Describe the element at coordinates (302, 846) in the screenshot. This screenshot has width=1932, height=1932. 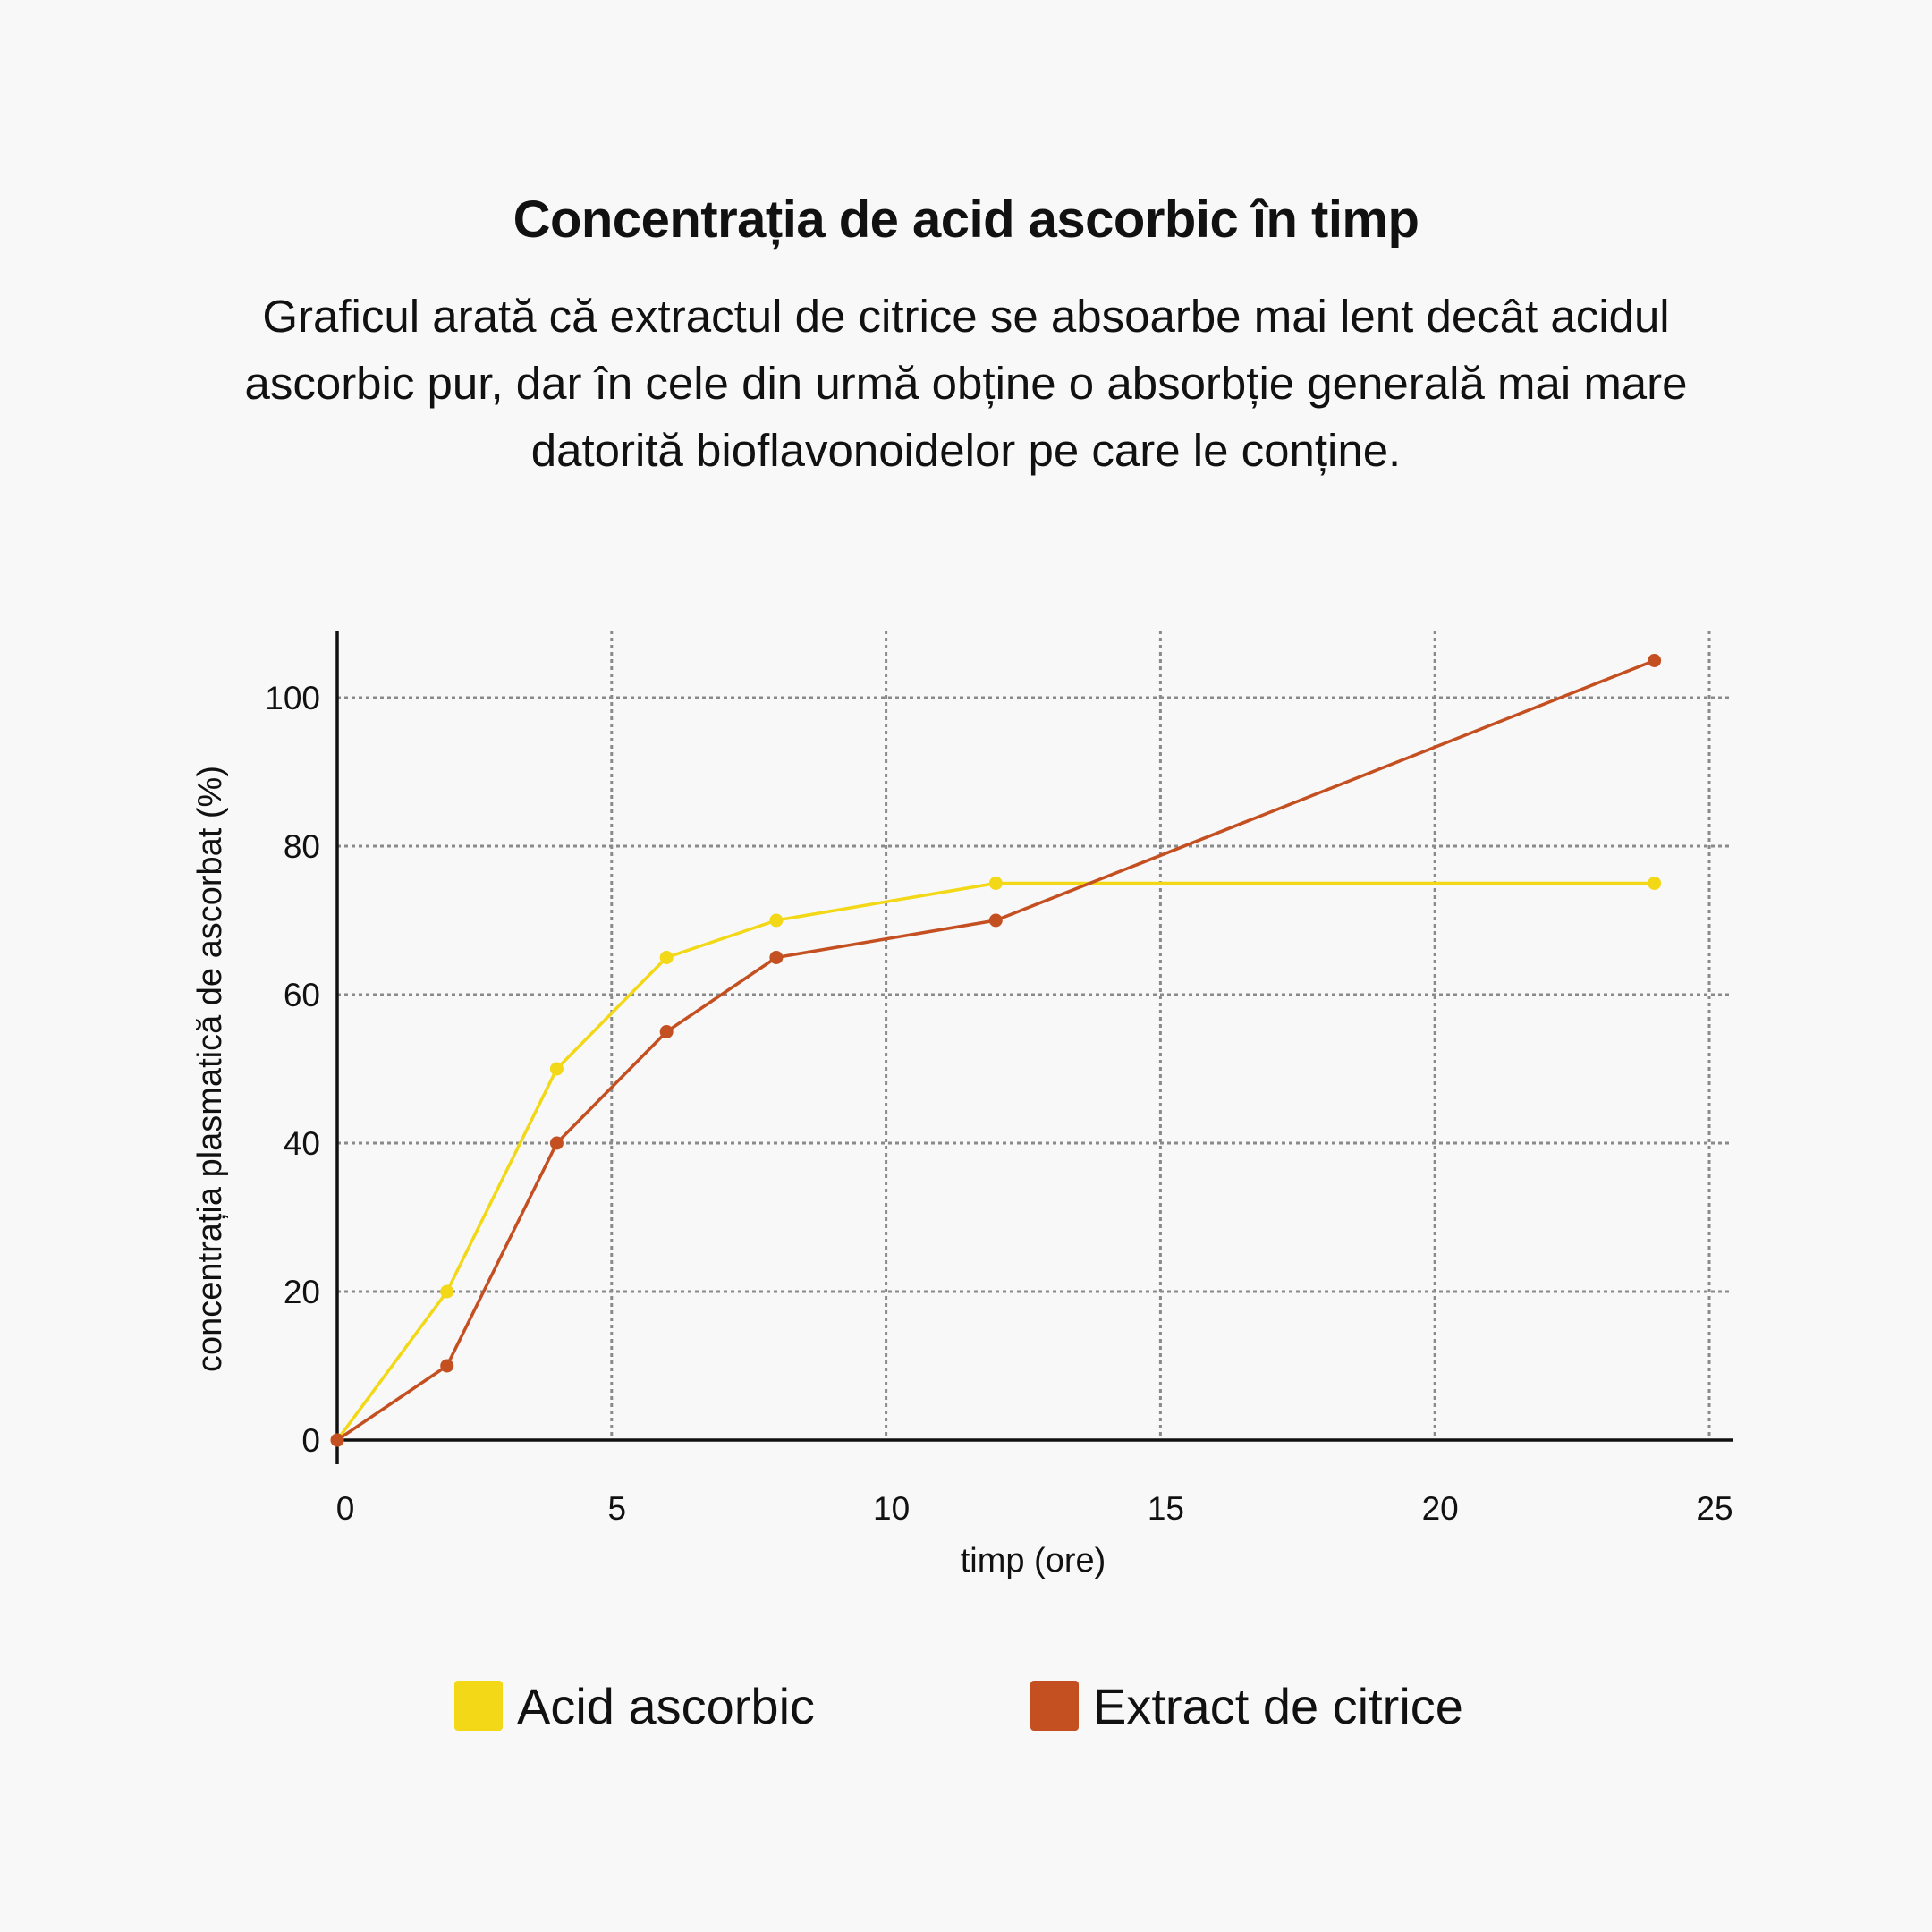
I see `y-tick-label: 80` at that location.